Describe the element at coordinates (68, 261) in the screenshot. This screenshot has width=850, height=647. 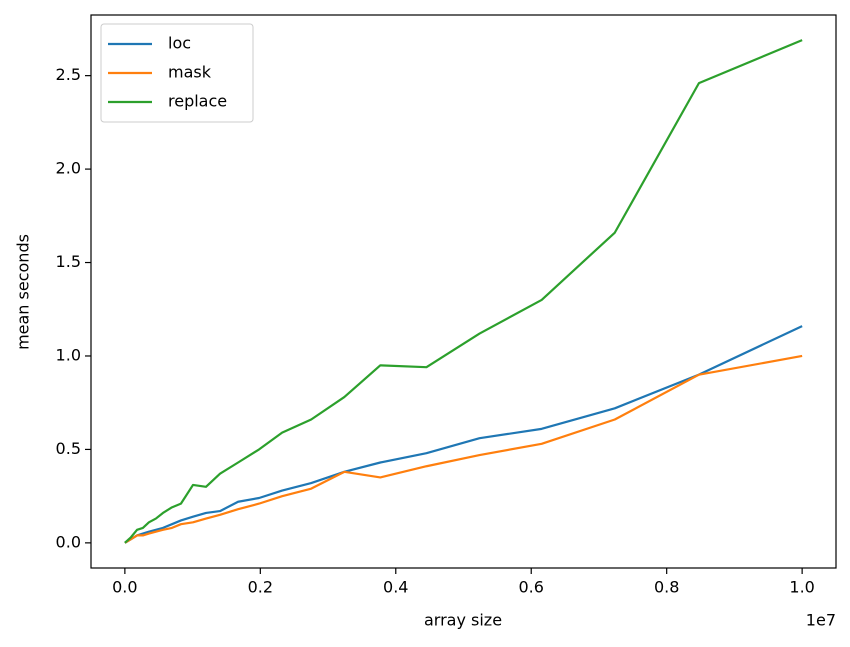
I see `y-tick-label: 1.5` at that location.